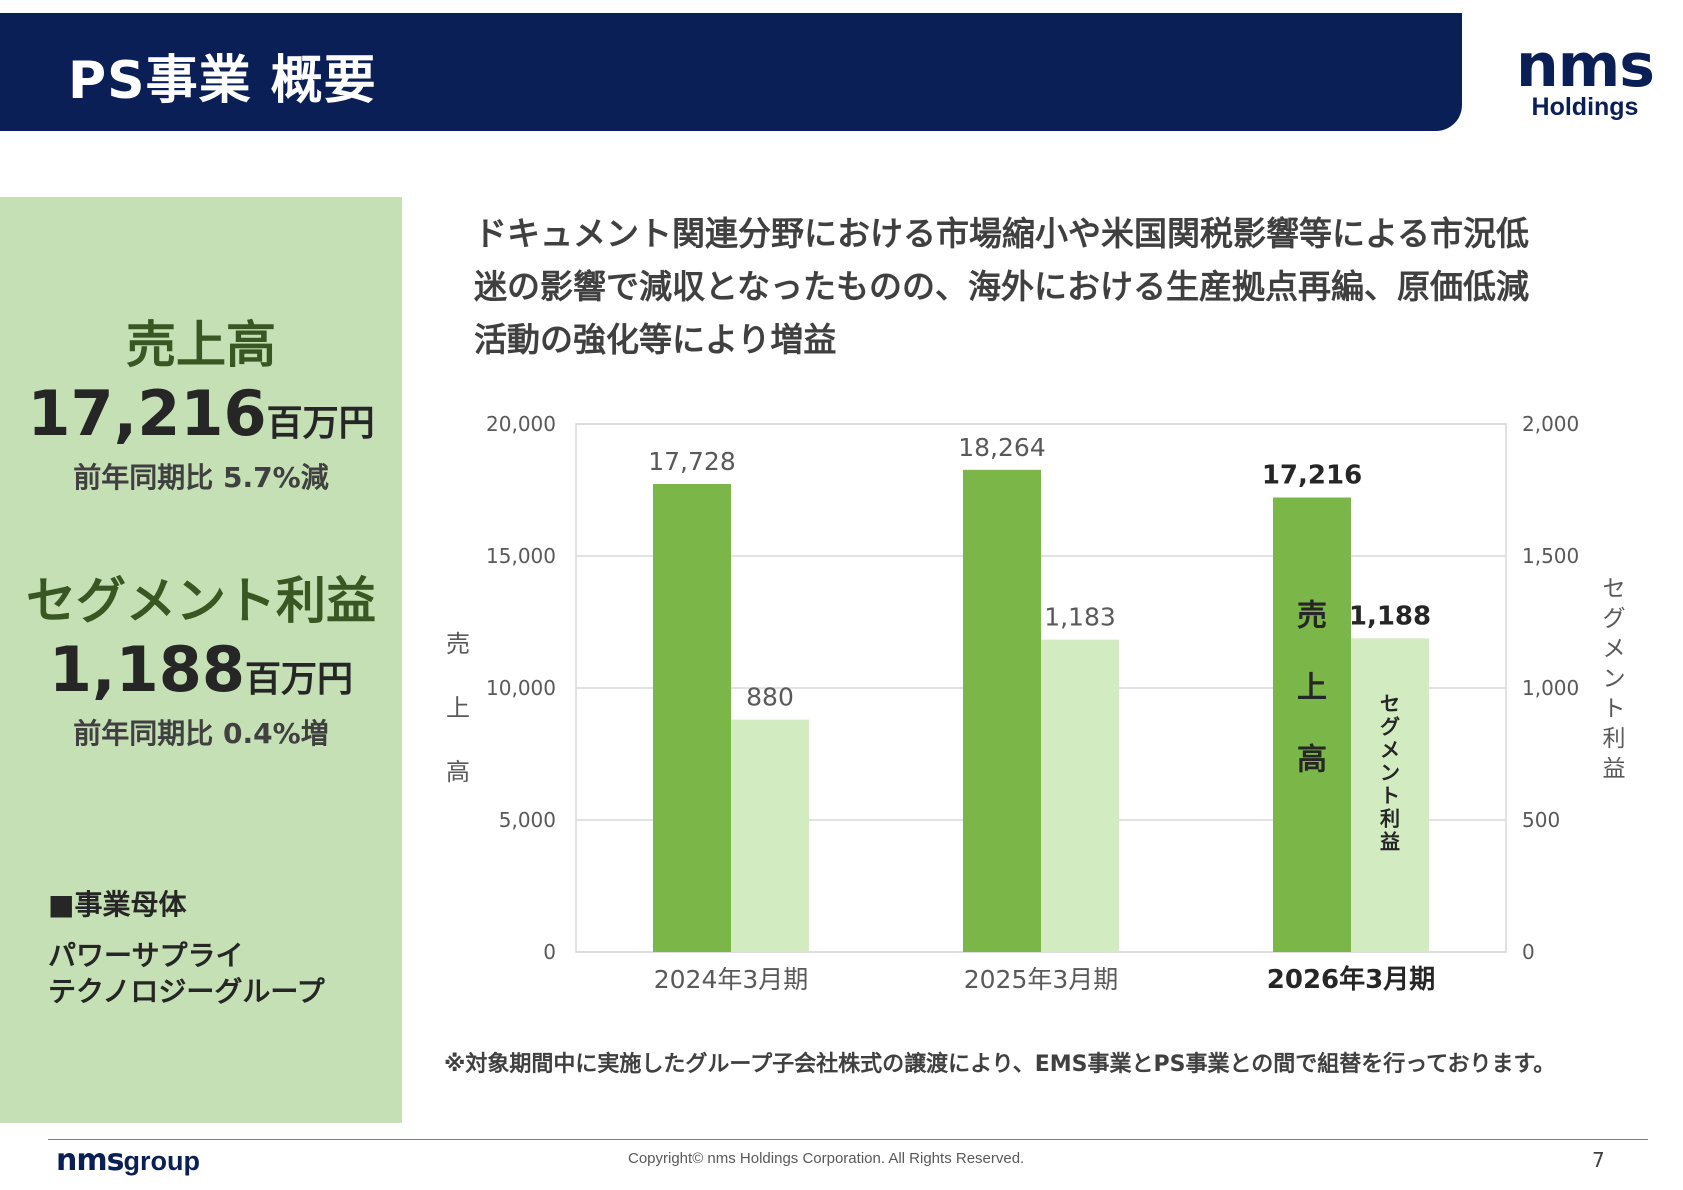  Describe the element at coordinates (299, 679) in the screenshot. I see `profit-unit: 百万円` at that location.